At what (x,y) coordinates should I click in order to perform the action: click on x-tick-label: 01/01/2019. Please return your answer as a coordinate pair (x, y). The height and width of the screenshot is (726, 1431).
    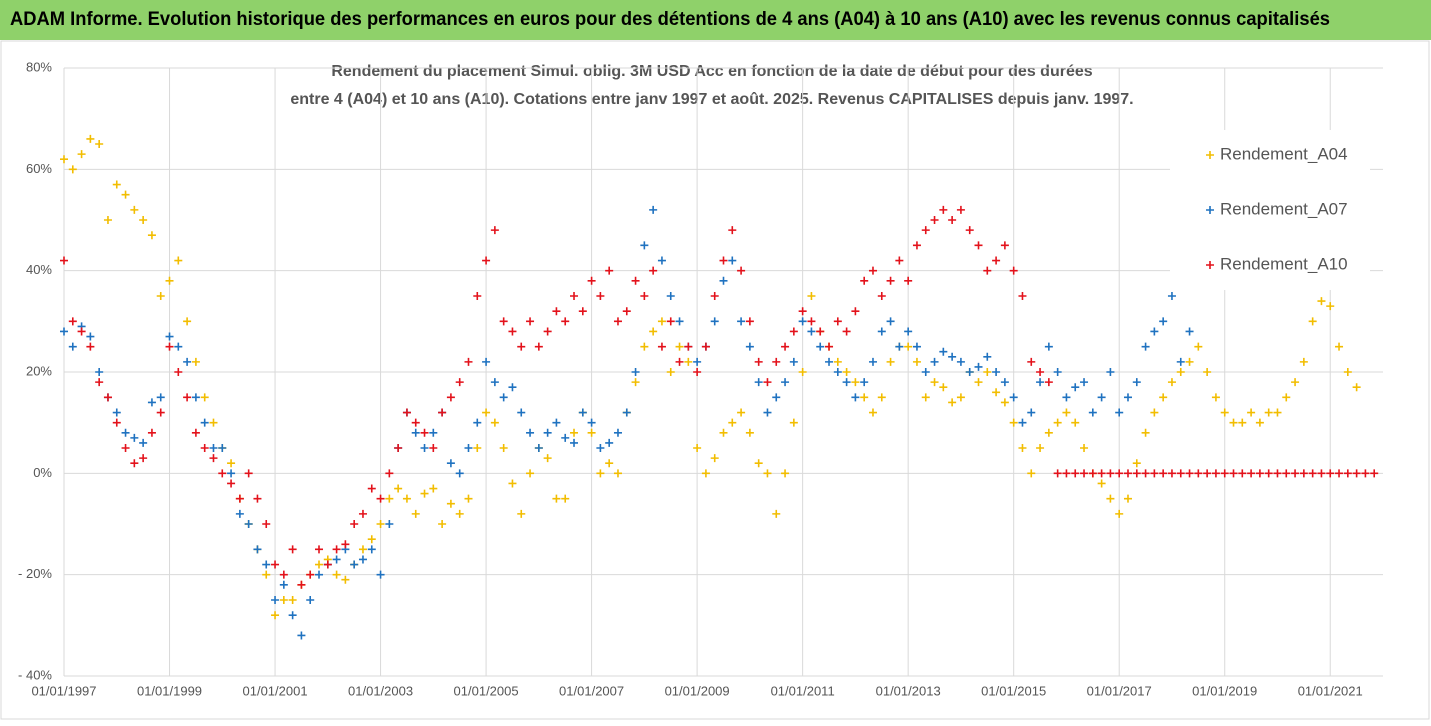
    Looking at the image, I should click on (1224, 690).